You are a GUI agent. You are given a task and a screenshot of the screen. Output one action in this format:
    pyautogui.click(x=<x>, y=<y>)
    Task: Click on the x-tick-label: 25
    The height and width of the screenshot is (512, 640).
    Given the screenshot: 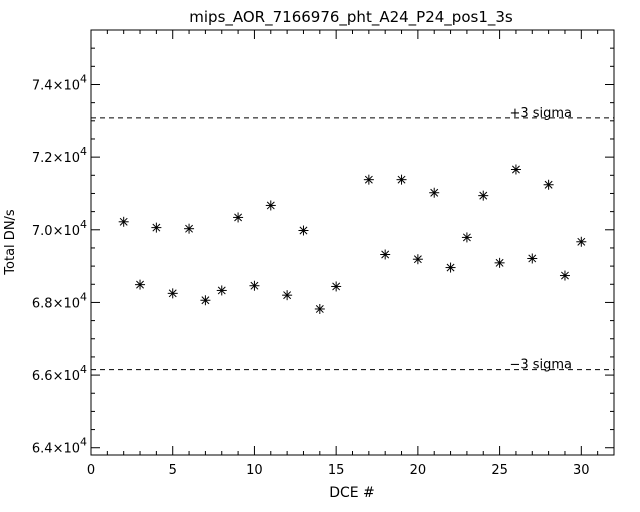 What is the action you would take?
    pyautogui.click(x=499, y=470)
    